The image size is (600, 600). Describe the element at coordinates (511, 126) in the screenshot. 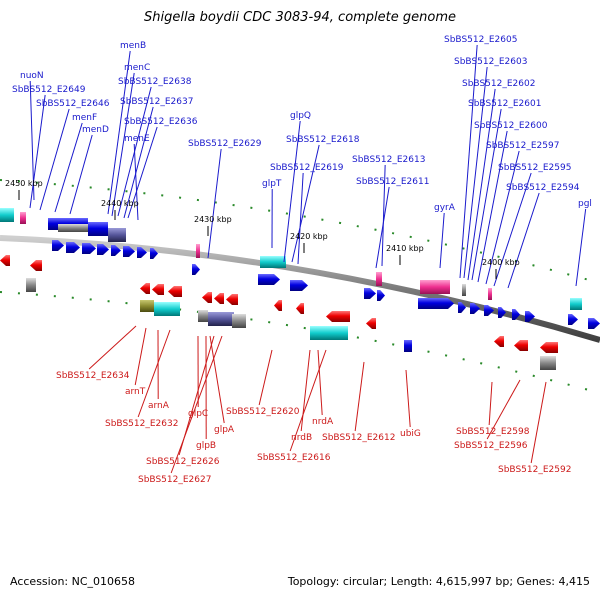

I see `forward-gene-label: SbBS512_E2600` at that location.